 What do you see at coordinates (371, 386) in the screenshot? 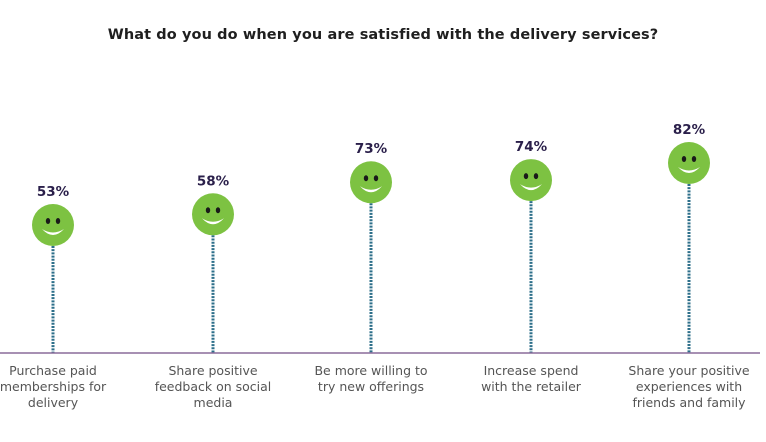
I see `category-label-line: try new offerings` at bounding box center [371, 386].